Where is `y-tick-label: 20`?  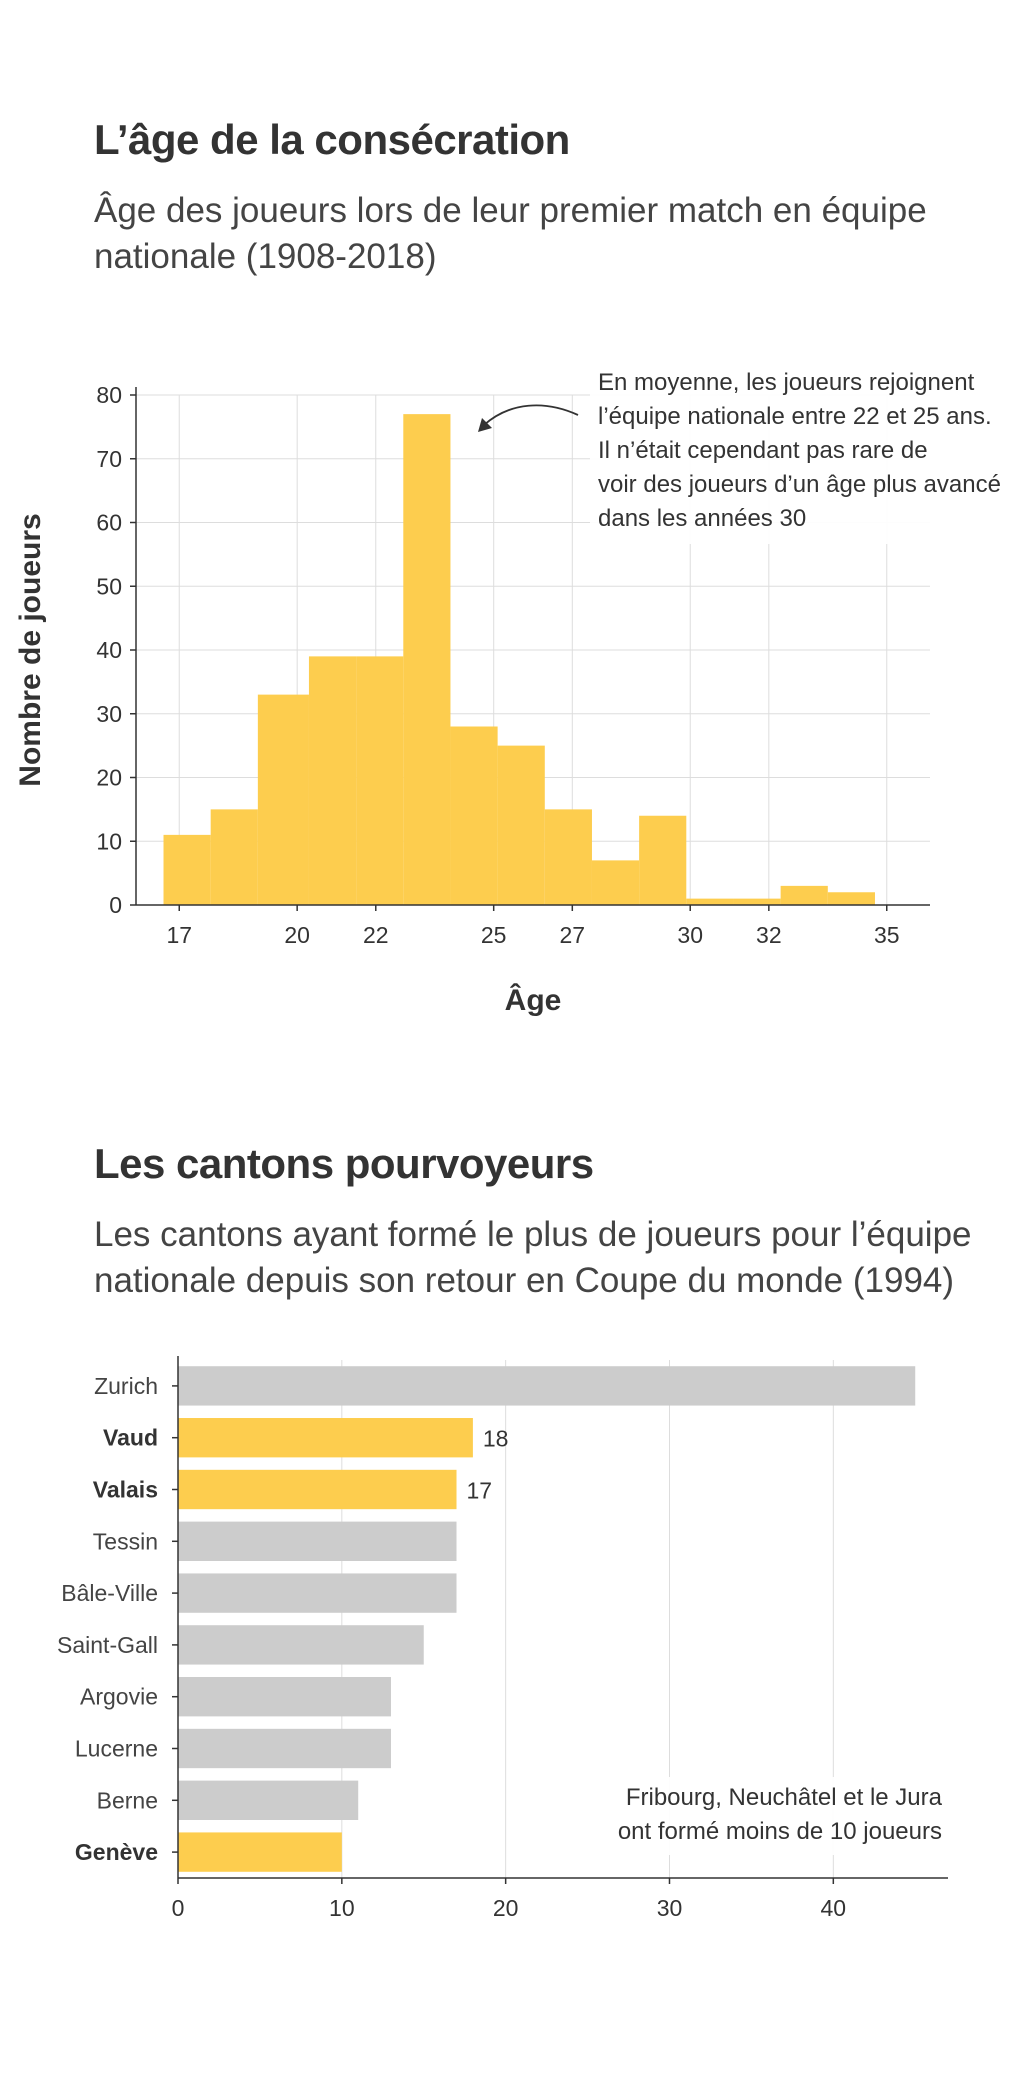
y-tick-label: 20 is located at coordinates (109, 778).